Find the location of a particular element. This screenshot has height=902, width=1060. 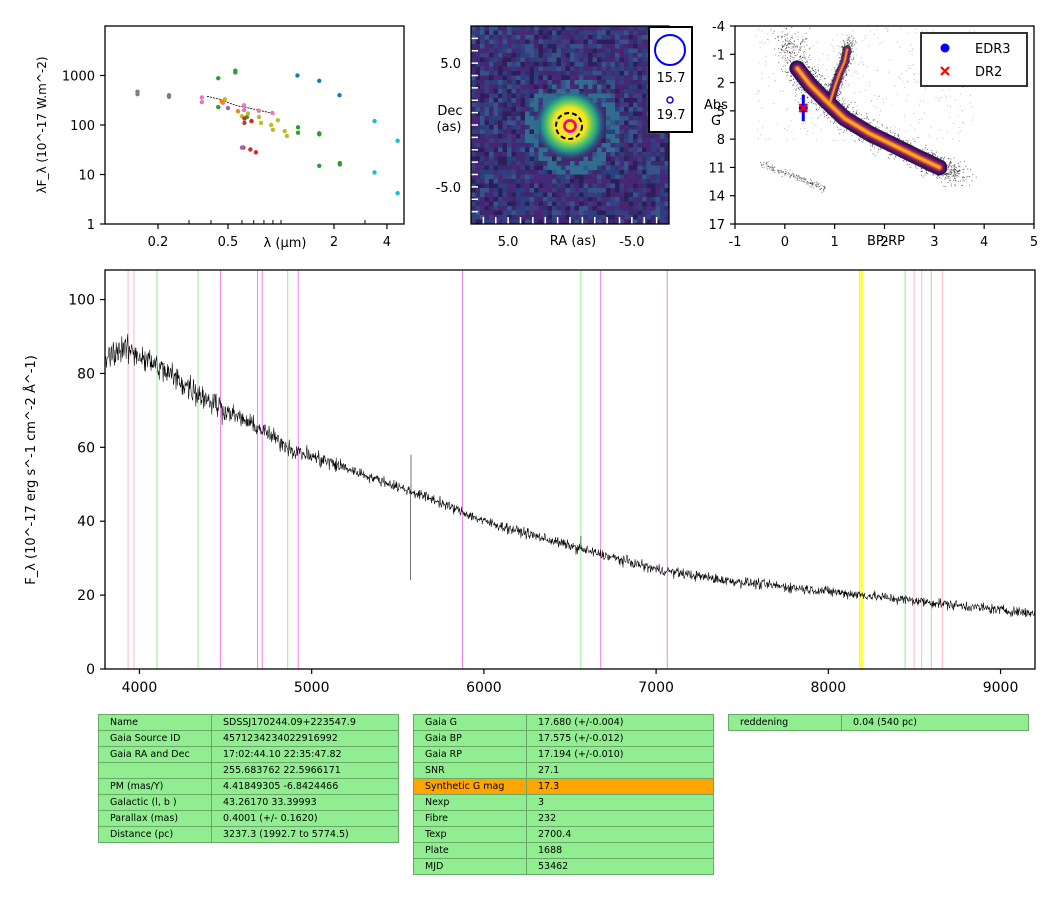

hrd-ytick-label: -1 is located at coordinates (718, 55).